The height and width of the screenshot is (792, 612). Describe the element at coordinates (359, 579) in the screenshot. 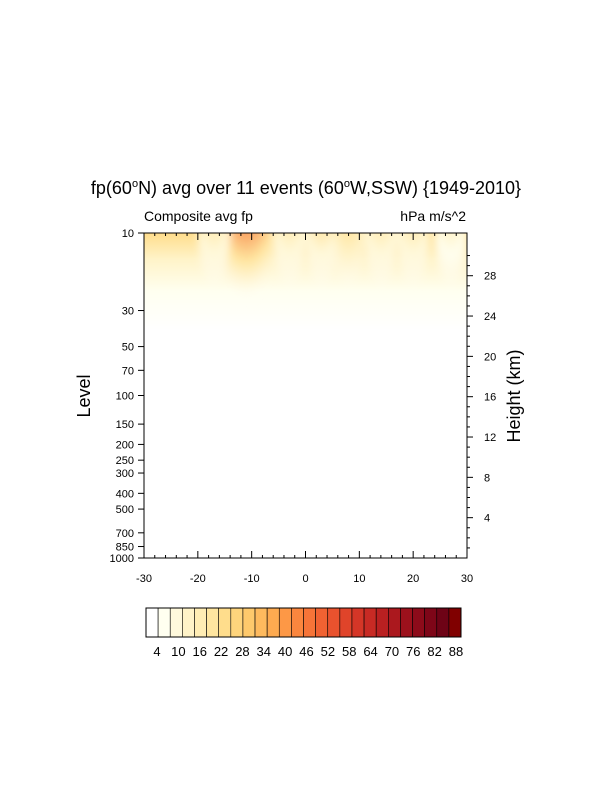

I see `x-tick-label: 10` at that location.